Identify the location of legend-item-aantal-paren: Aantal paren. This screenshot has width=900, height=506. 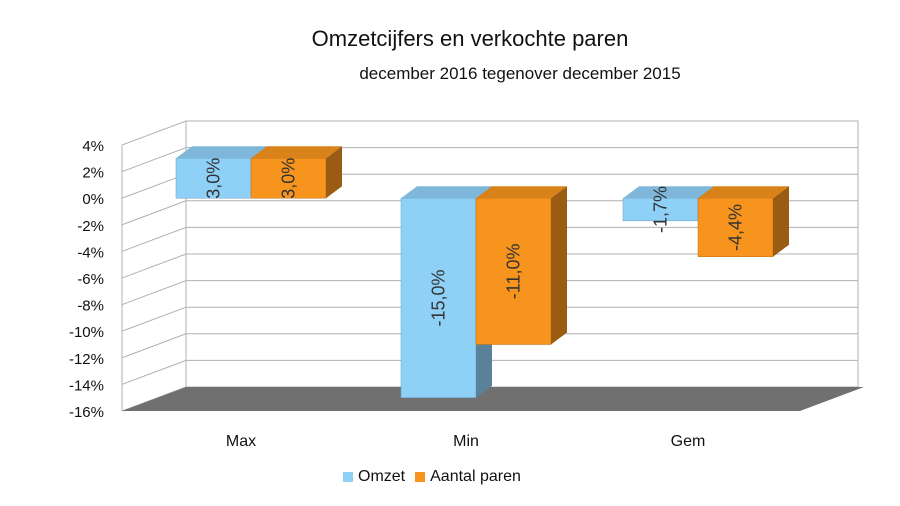
(468, 477).